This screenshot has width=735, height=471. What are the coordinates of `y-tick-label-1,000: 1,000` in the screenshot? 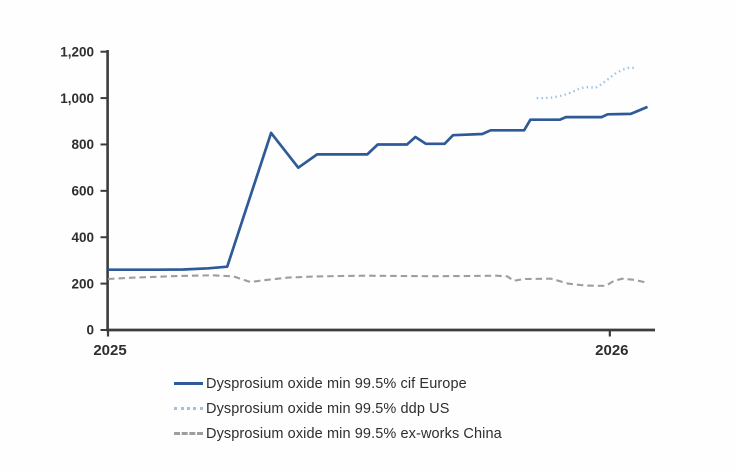 It's located at (77, 98).